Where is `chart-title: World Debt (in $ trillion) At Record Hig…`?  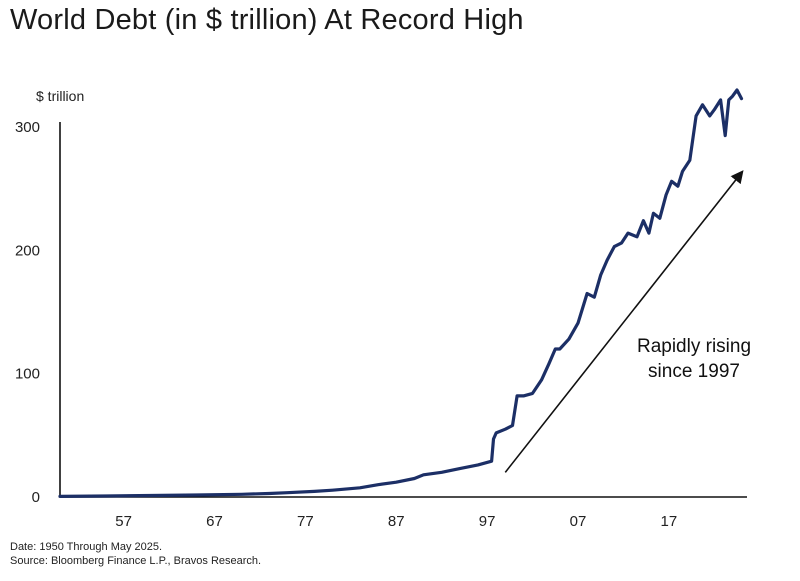
chart-title: World Debt (in $ trillion) At Record Hig… is located at coordinates (267, 20).